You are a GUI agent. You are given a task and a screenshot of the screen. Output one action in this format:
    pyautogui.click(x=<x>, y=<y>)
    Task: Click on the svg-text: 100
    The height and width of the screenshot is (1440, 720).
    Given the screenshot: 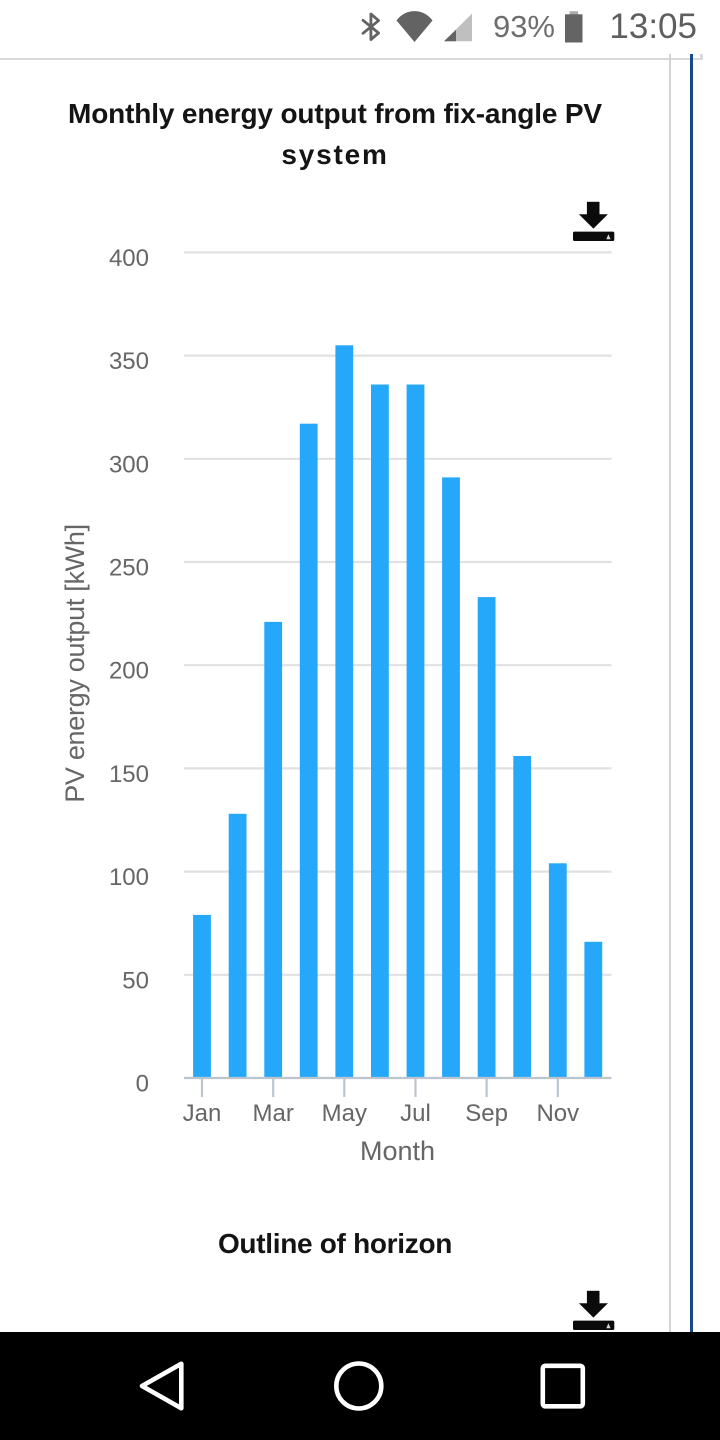 What is the action you would take?
    pyautogui.click(x=129, y=877)
    